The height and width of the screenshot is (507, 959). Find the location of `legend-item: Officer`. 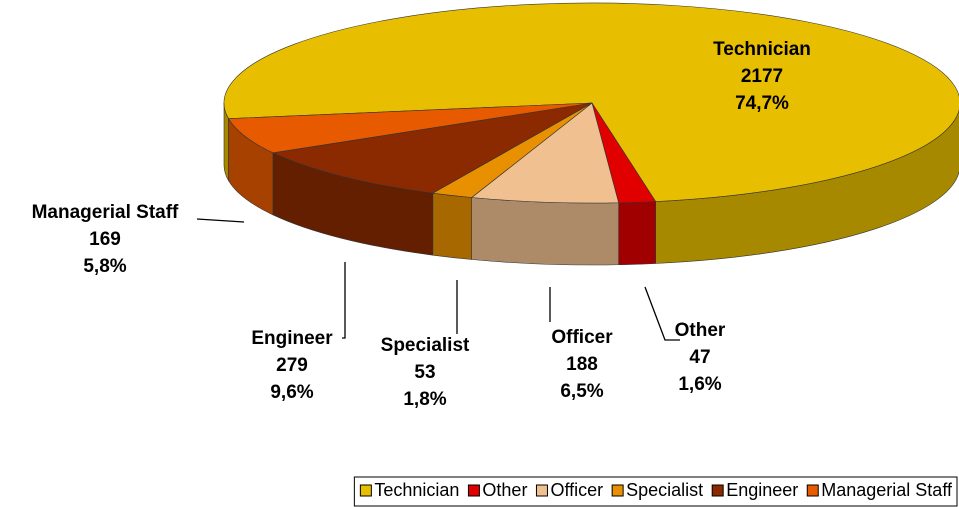

legend-item: Officer is located at coordinates (569, 490).